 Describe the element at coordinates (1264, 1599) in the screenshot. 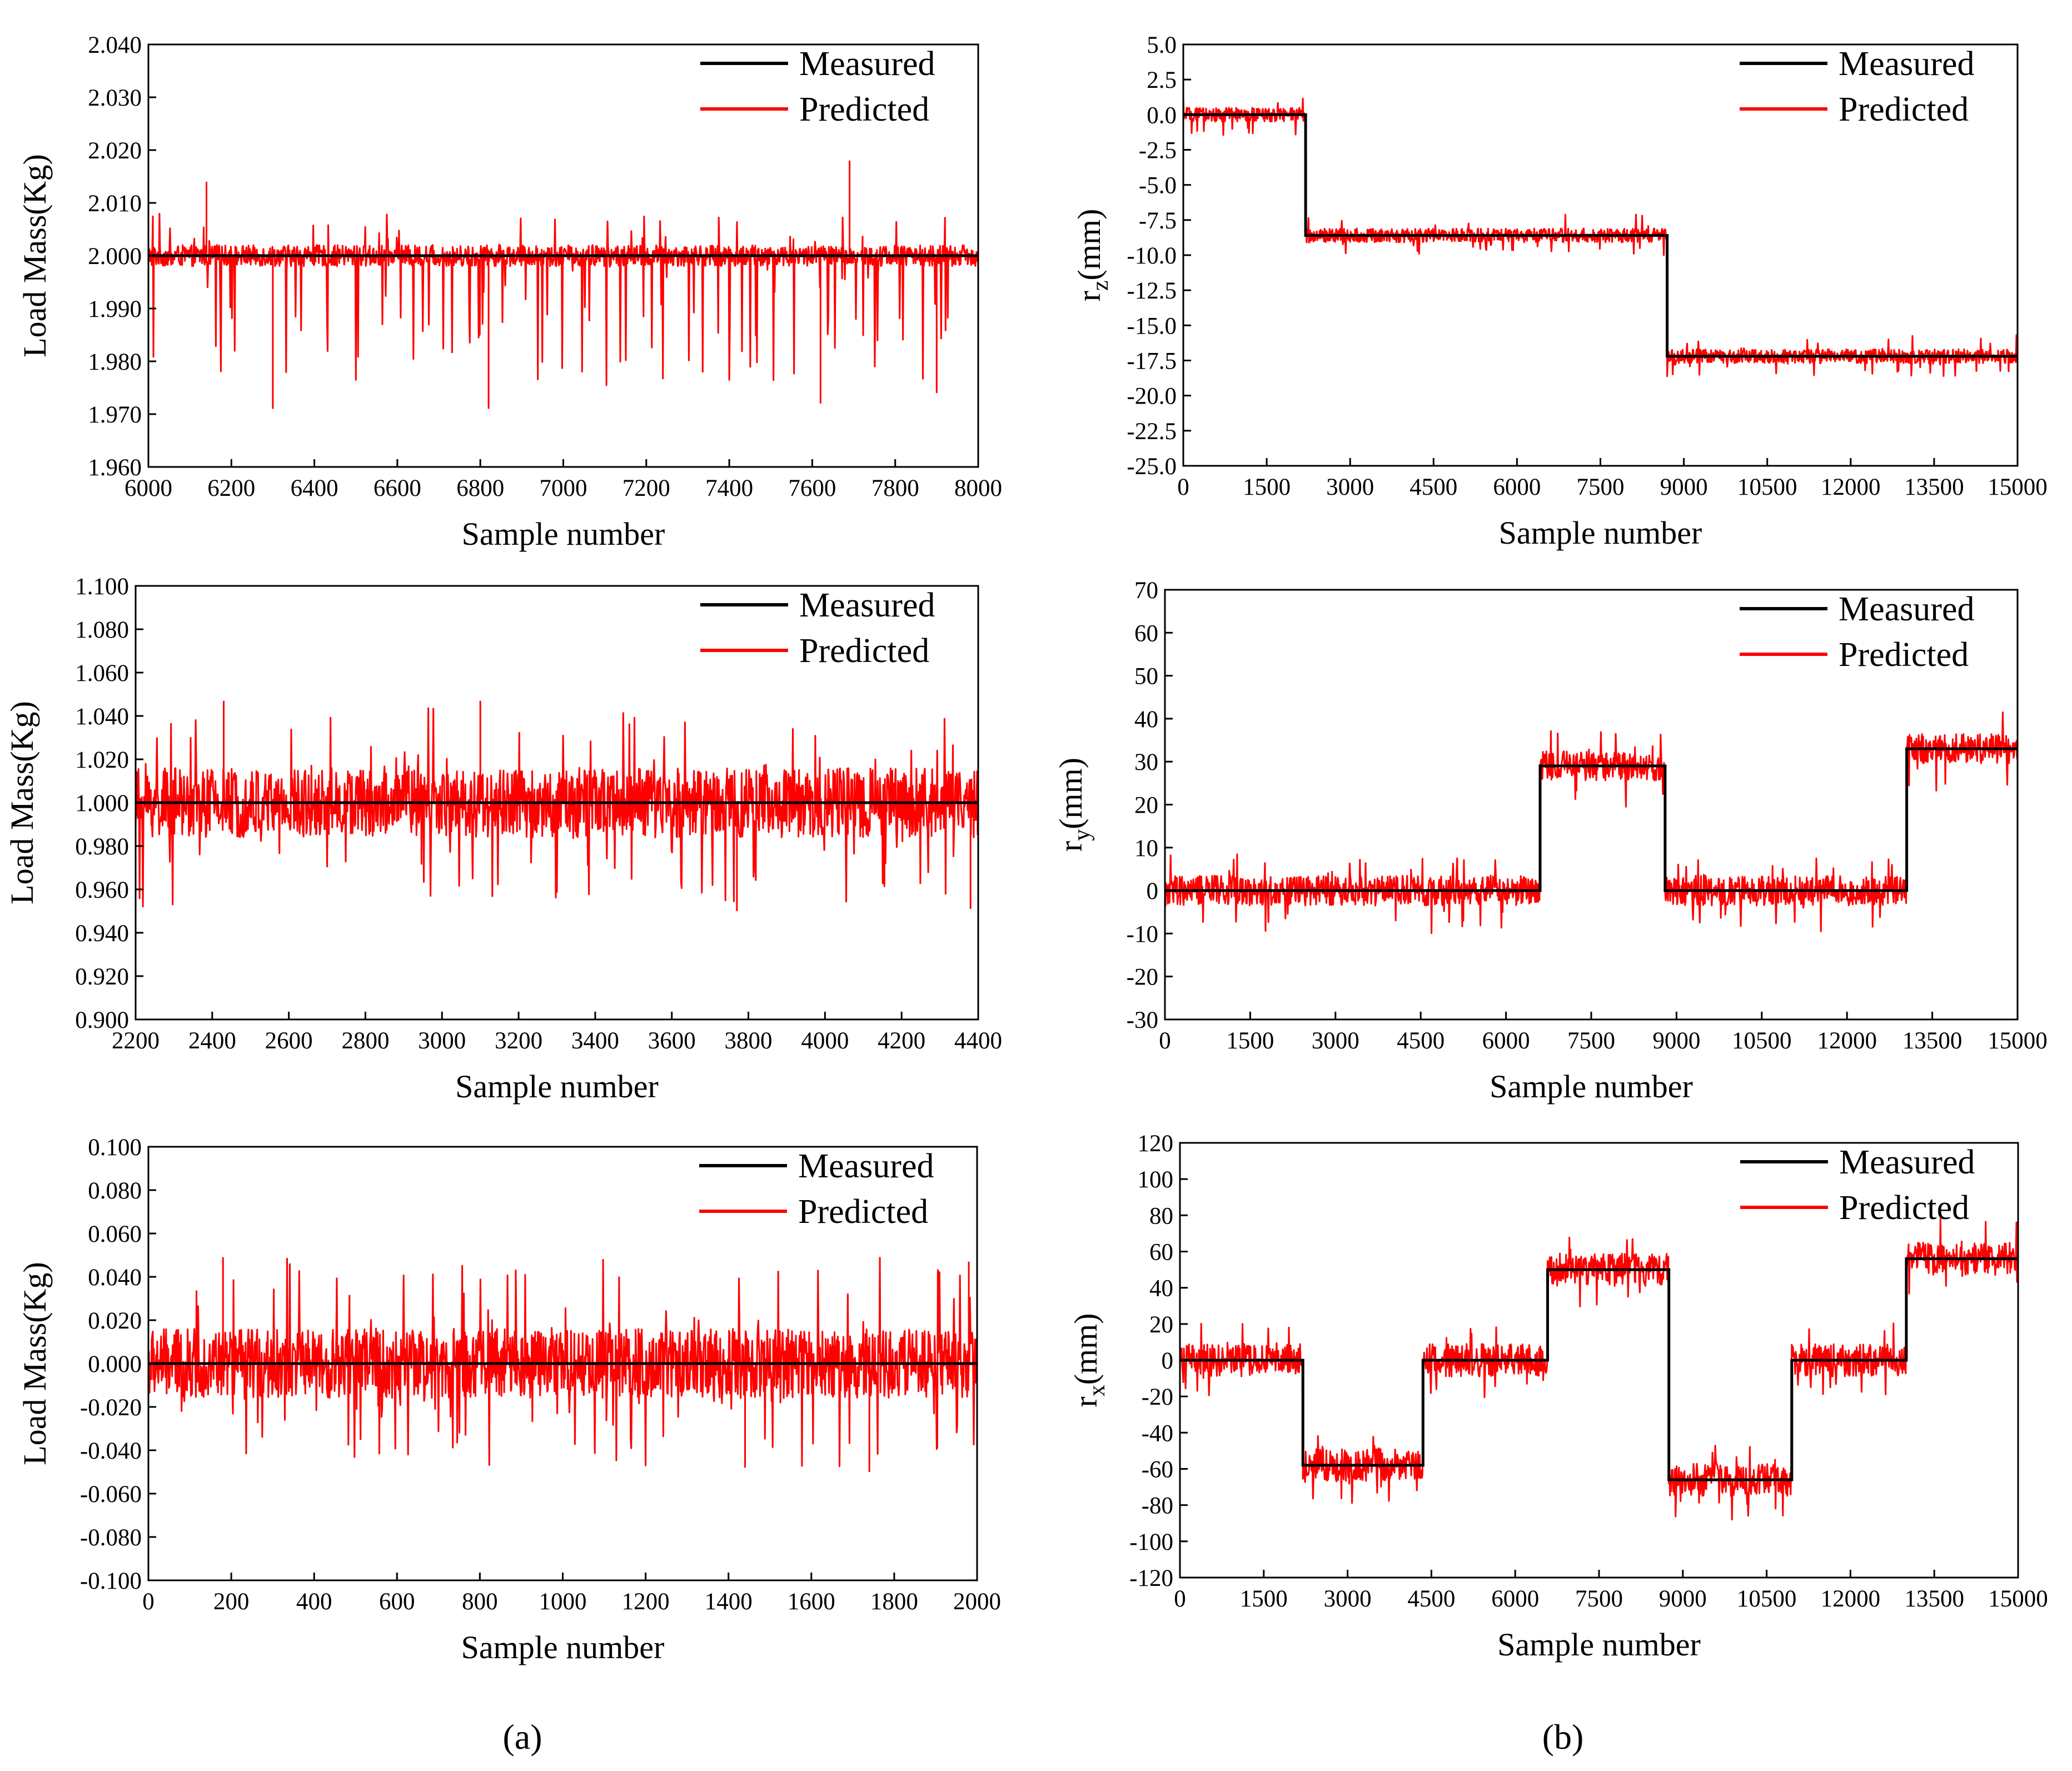

I see `x-tick-label: 1500` at that location.